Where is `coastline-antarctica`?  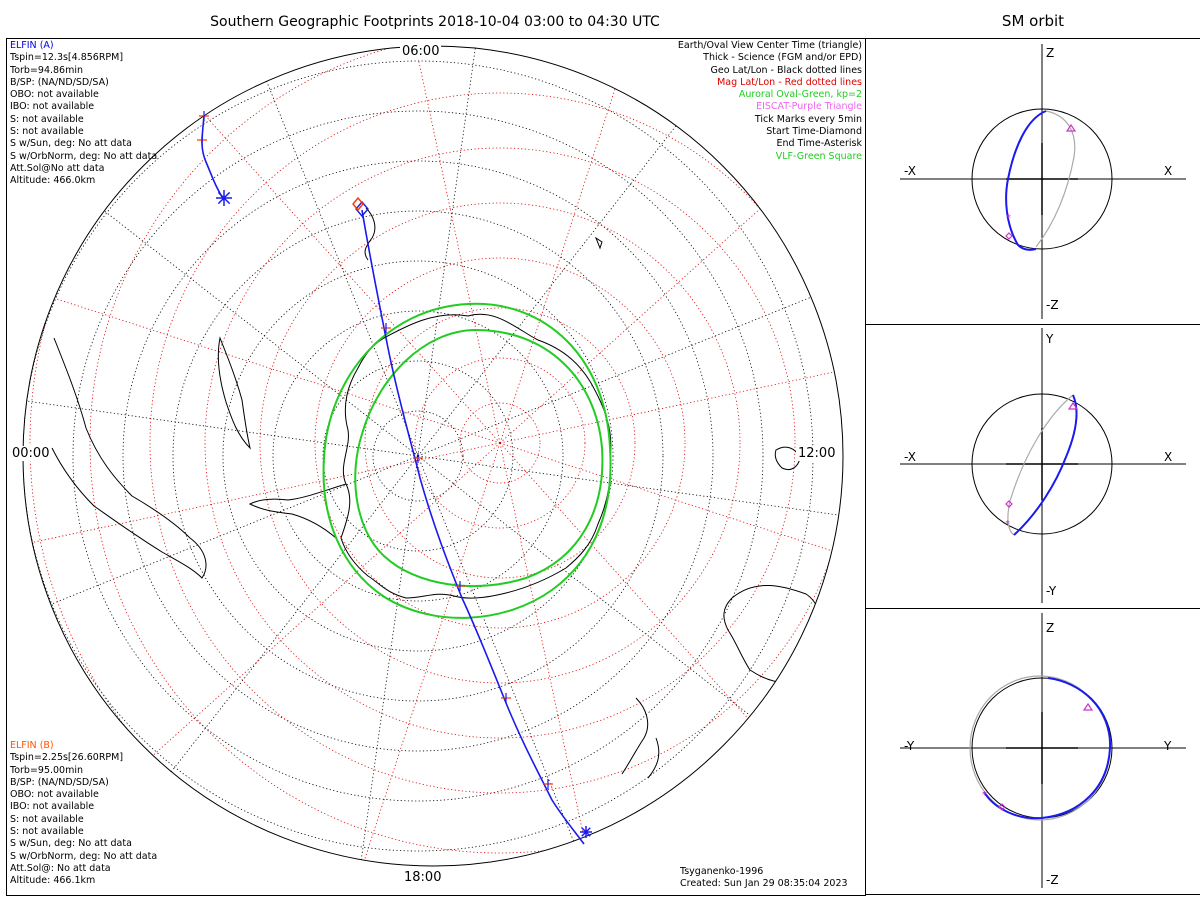
coastline-antarctica is located at coordinates (476, 456).